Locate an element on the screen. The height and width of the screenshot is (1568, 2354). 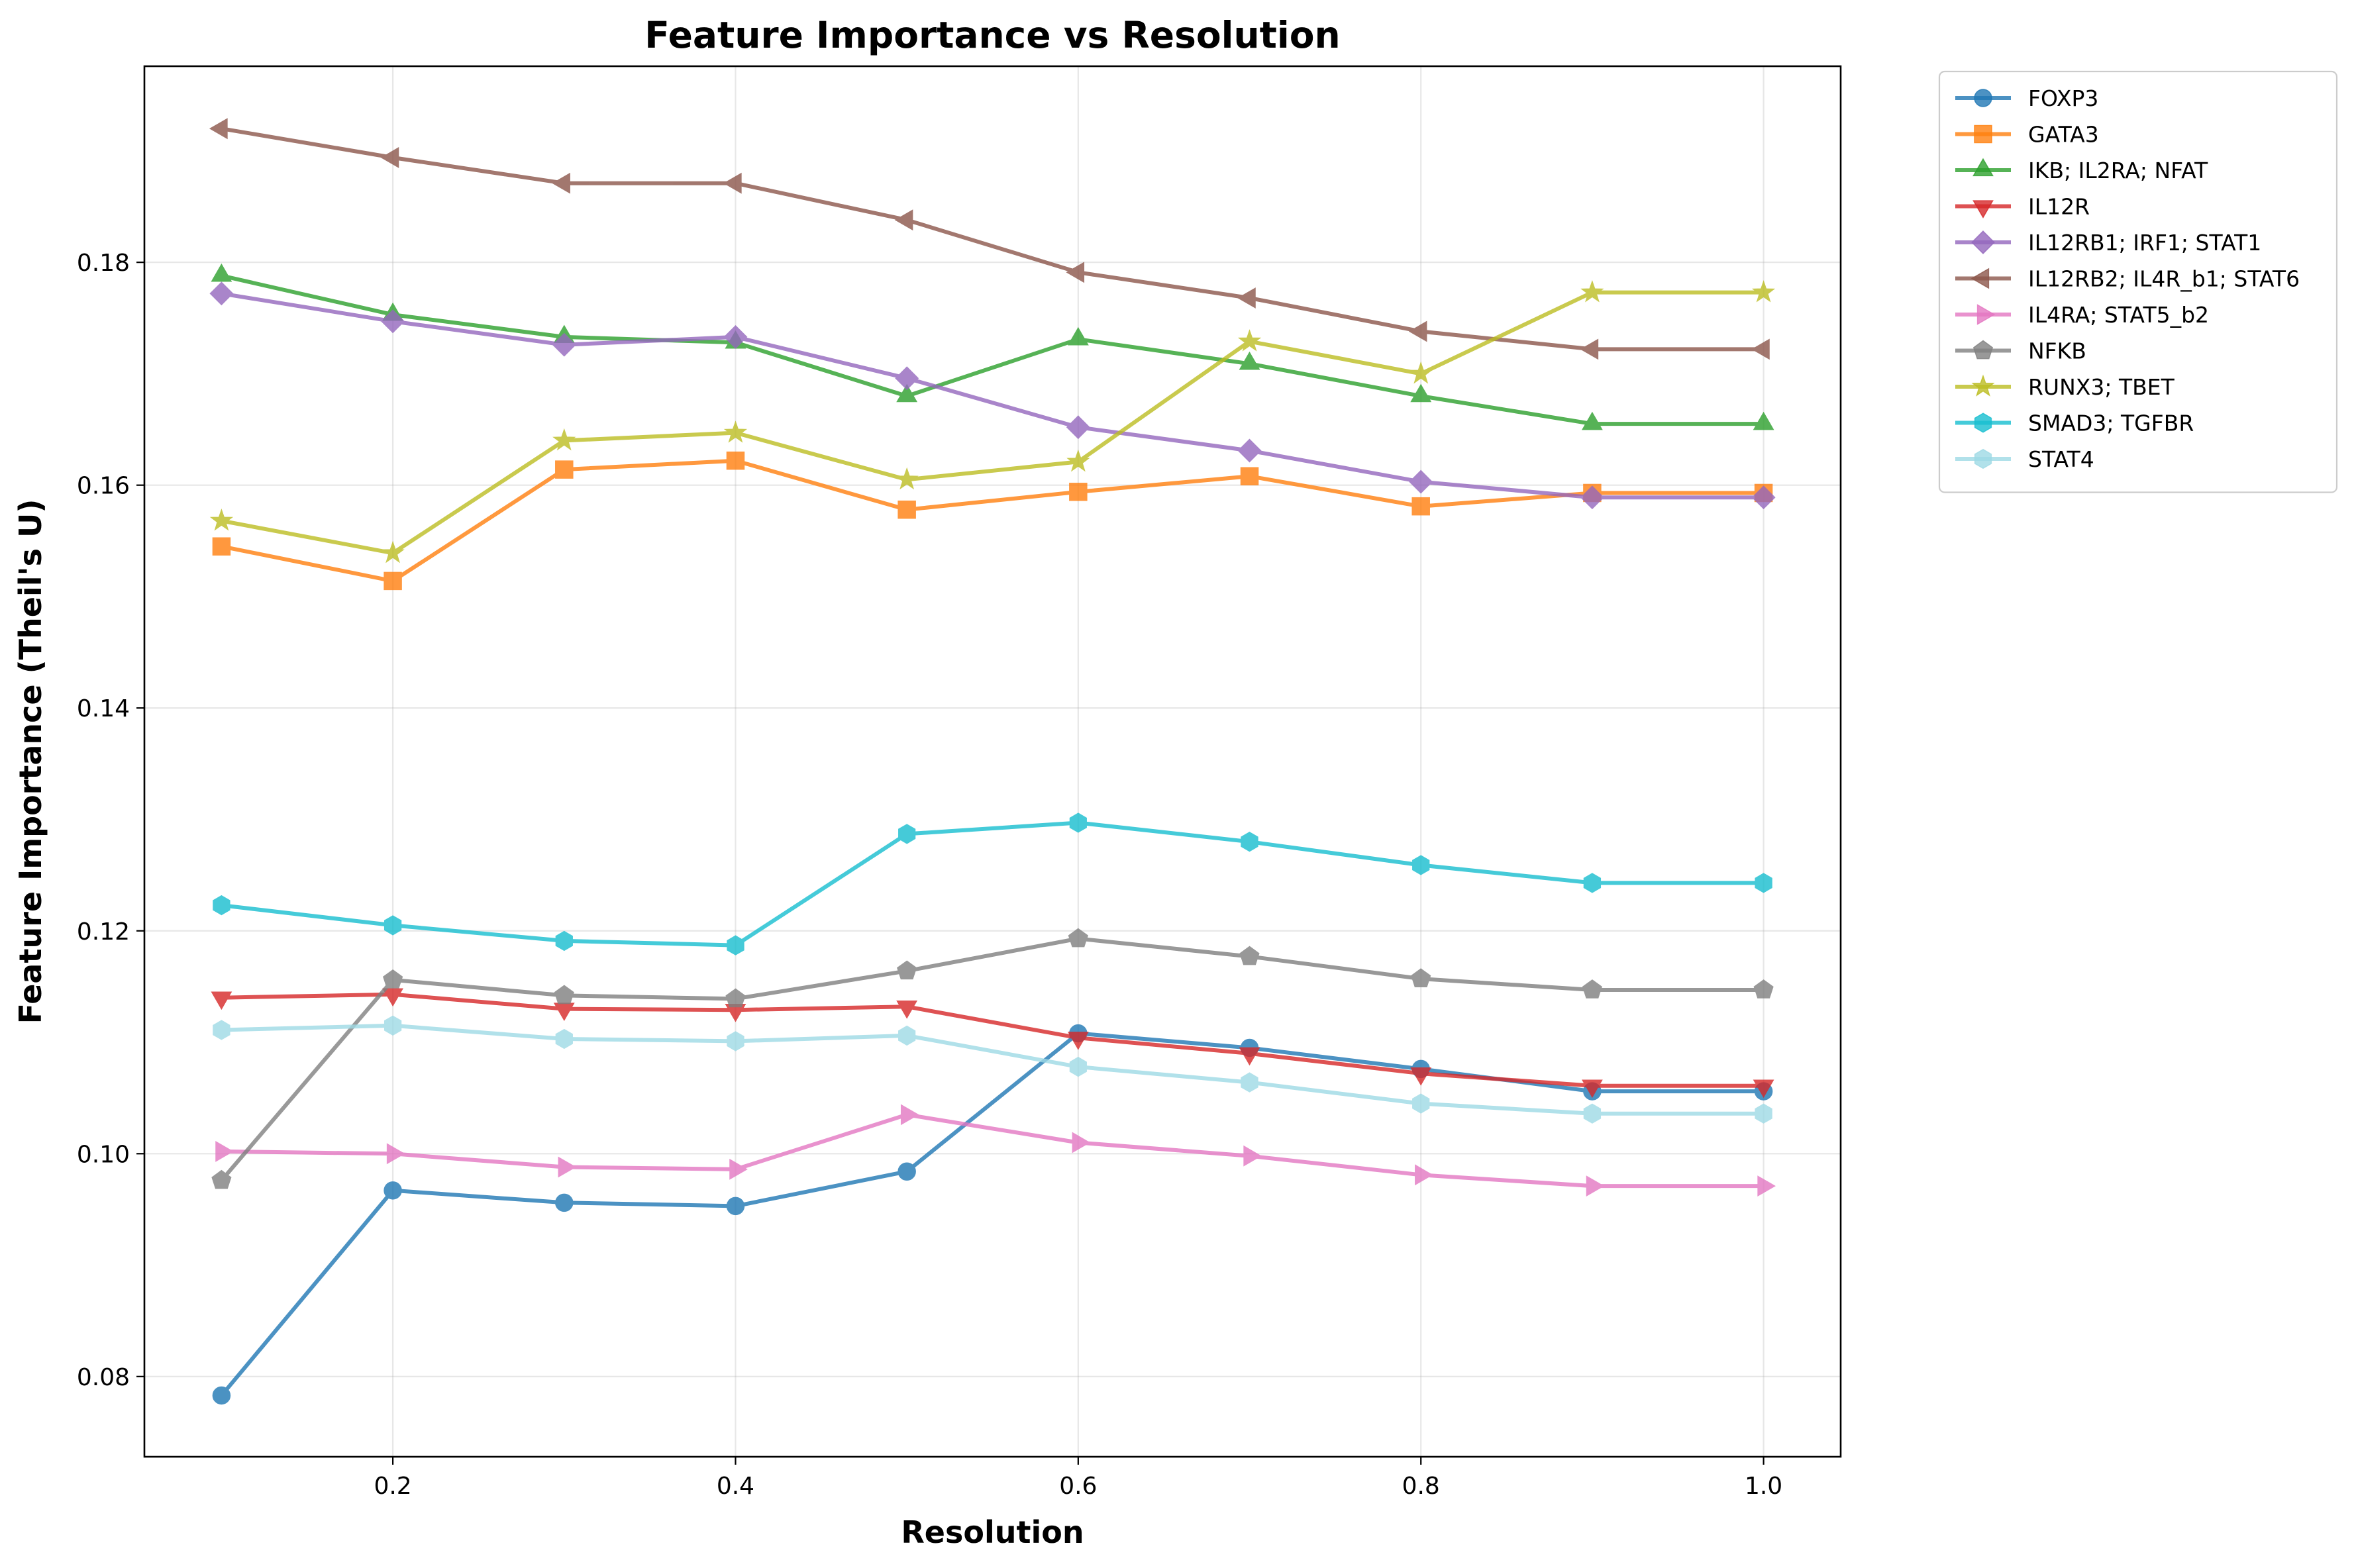
series-il12r is located at coordinates (992, 1043).